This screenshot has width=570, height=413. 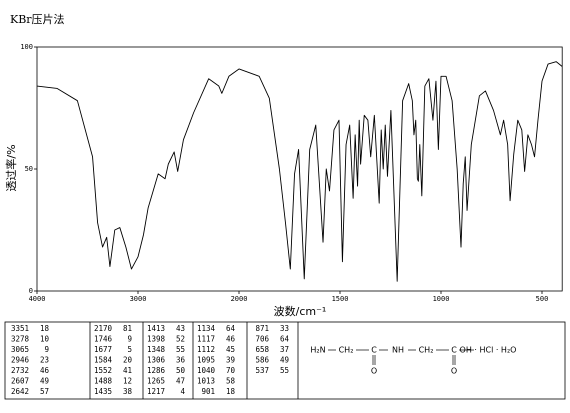 I want to click on peak-transmittance: 12, so click(x=127, y=381).